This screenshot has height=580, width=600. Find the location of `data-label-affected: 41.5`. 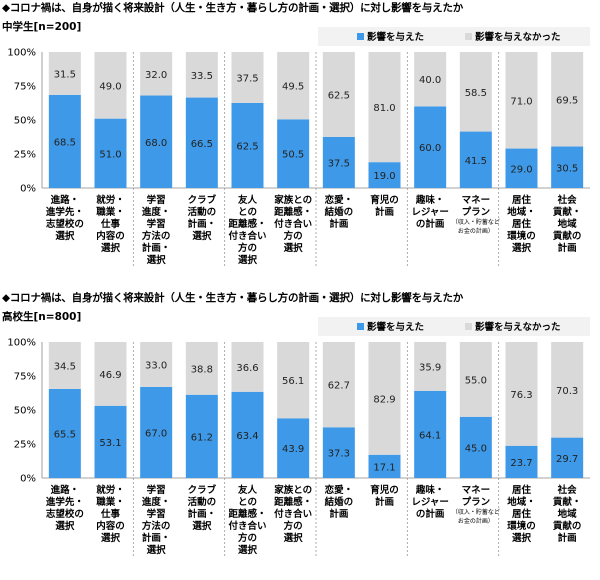

data-label-affected: 41.5 is located at coordinates (476, 161).